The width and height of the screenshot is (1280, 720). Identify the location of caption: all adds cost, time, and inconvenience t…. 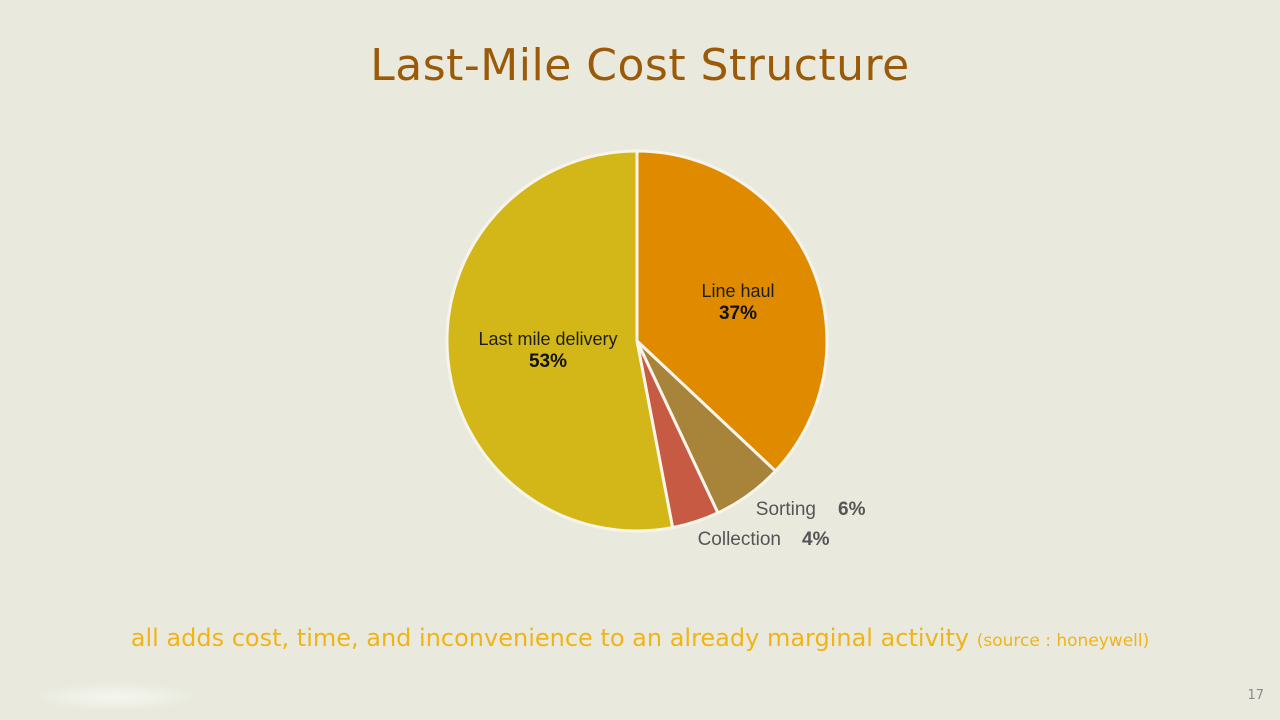
(640, 638).